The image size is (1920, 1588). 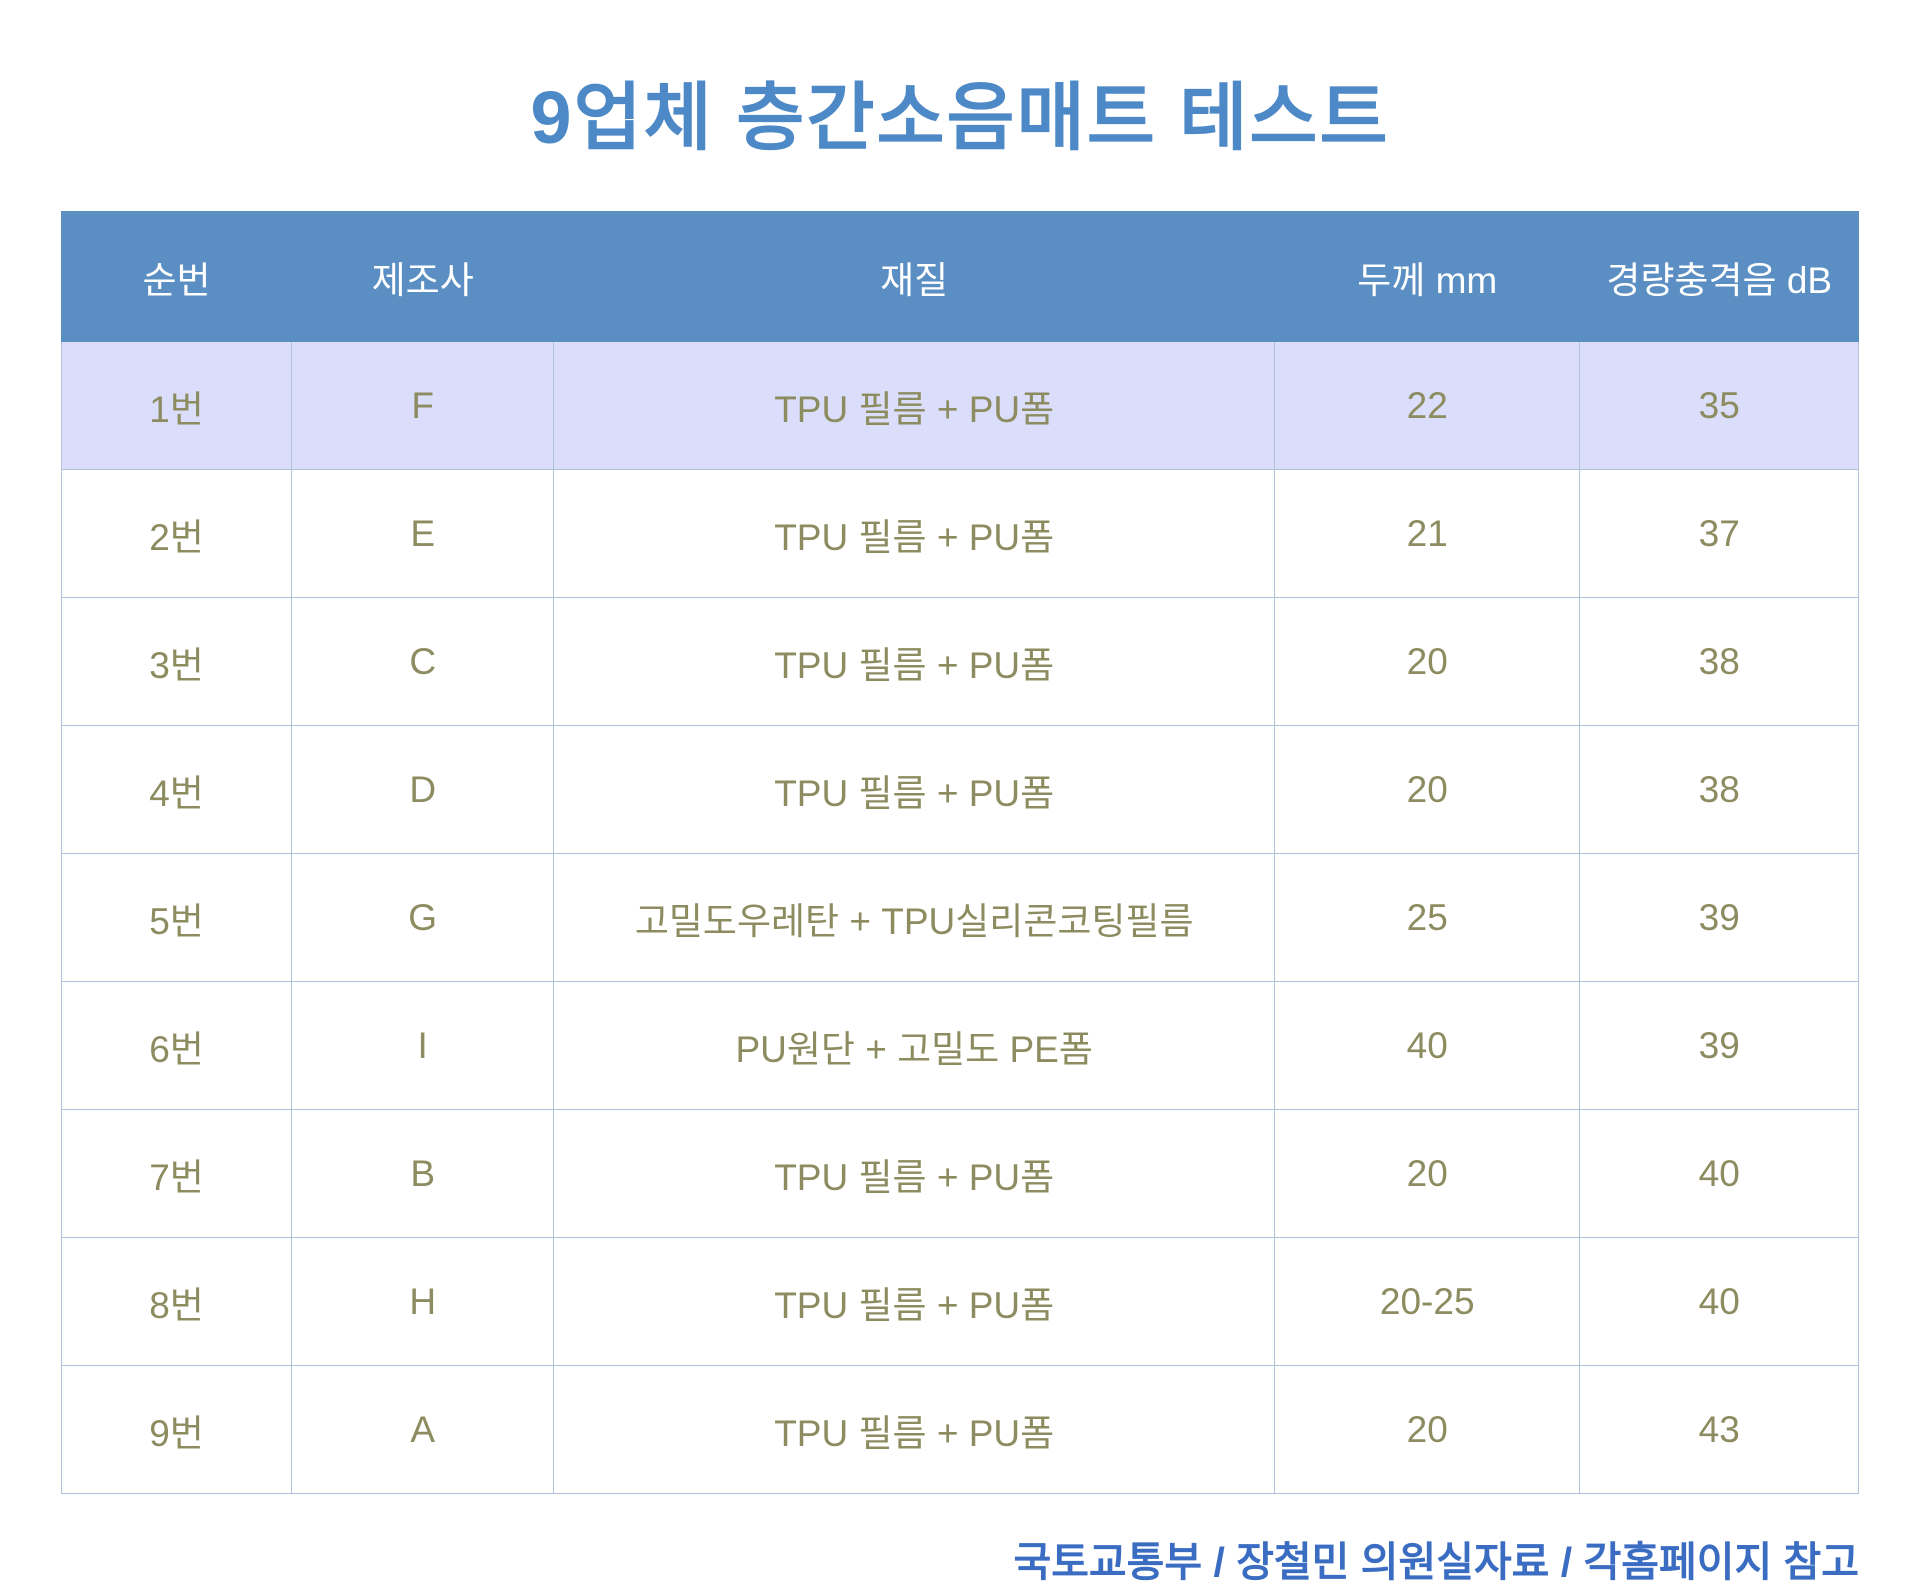 What do you see at coordinates (1719, 276) in the screenshot?
I see `col-header-sound: 경량충격음 dB` at bounding box center [1719, 276].